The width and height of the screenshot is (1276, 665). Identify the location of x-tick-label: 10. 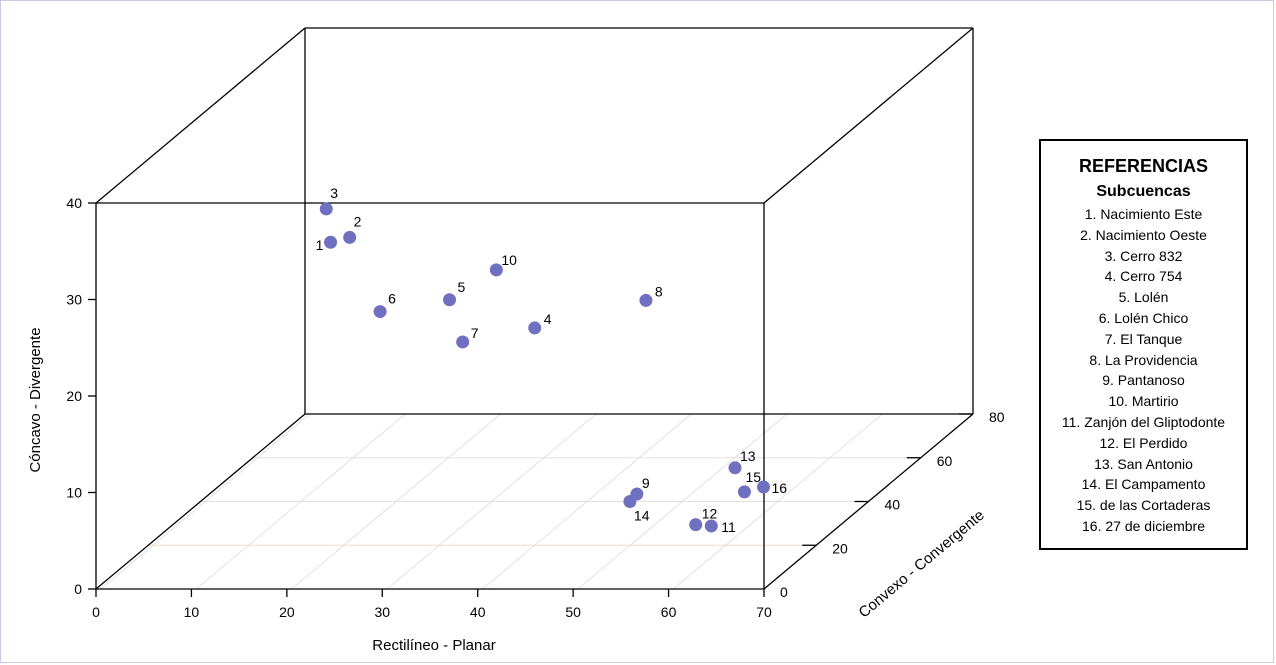
(192, 612).